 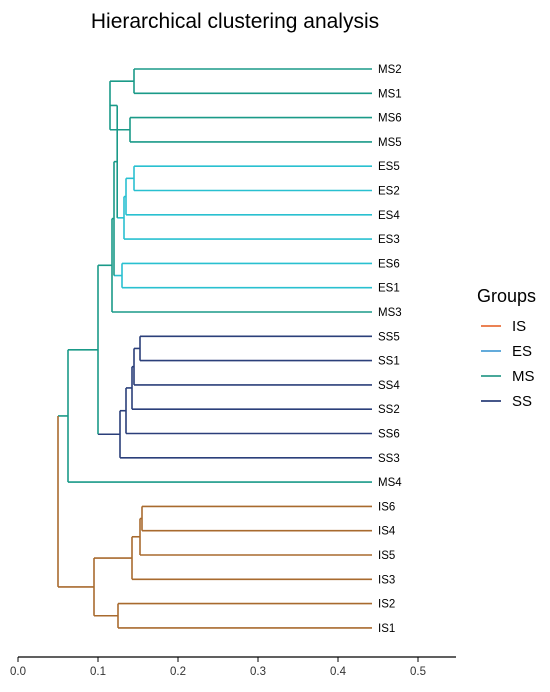 I want to click on x-axis: 0.0 0.1 0.2 0.3 0.4 0.5, so click(x=233, y=667).